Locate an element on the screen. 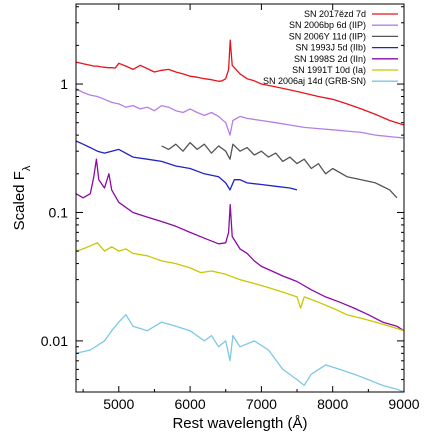 The height and width of the screenshot is (436, 436). legend-label-6: SN 2006aj 14d (GRB-SN) is located at coordinates (314, 81).